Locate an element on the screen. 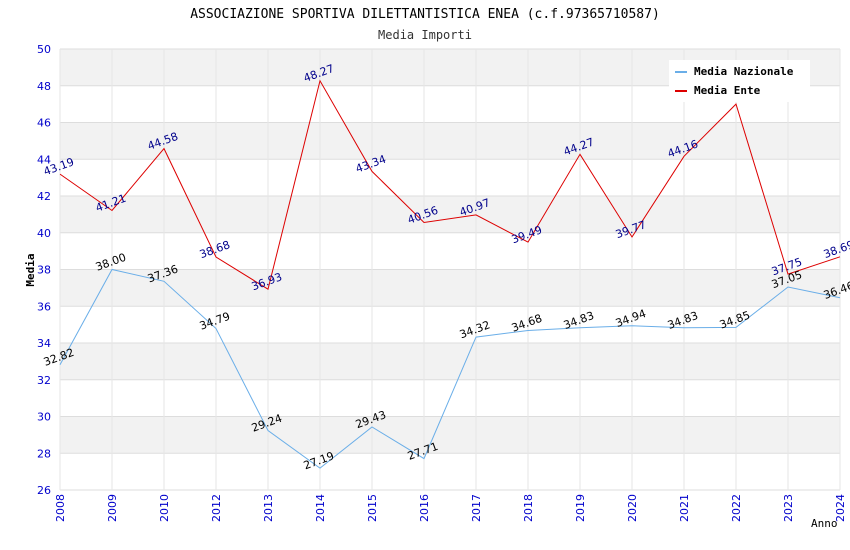  y-tick-label: 32 is located at coordinates (44, 380).